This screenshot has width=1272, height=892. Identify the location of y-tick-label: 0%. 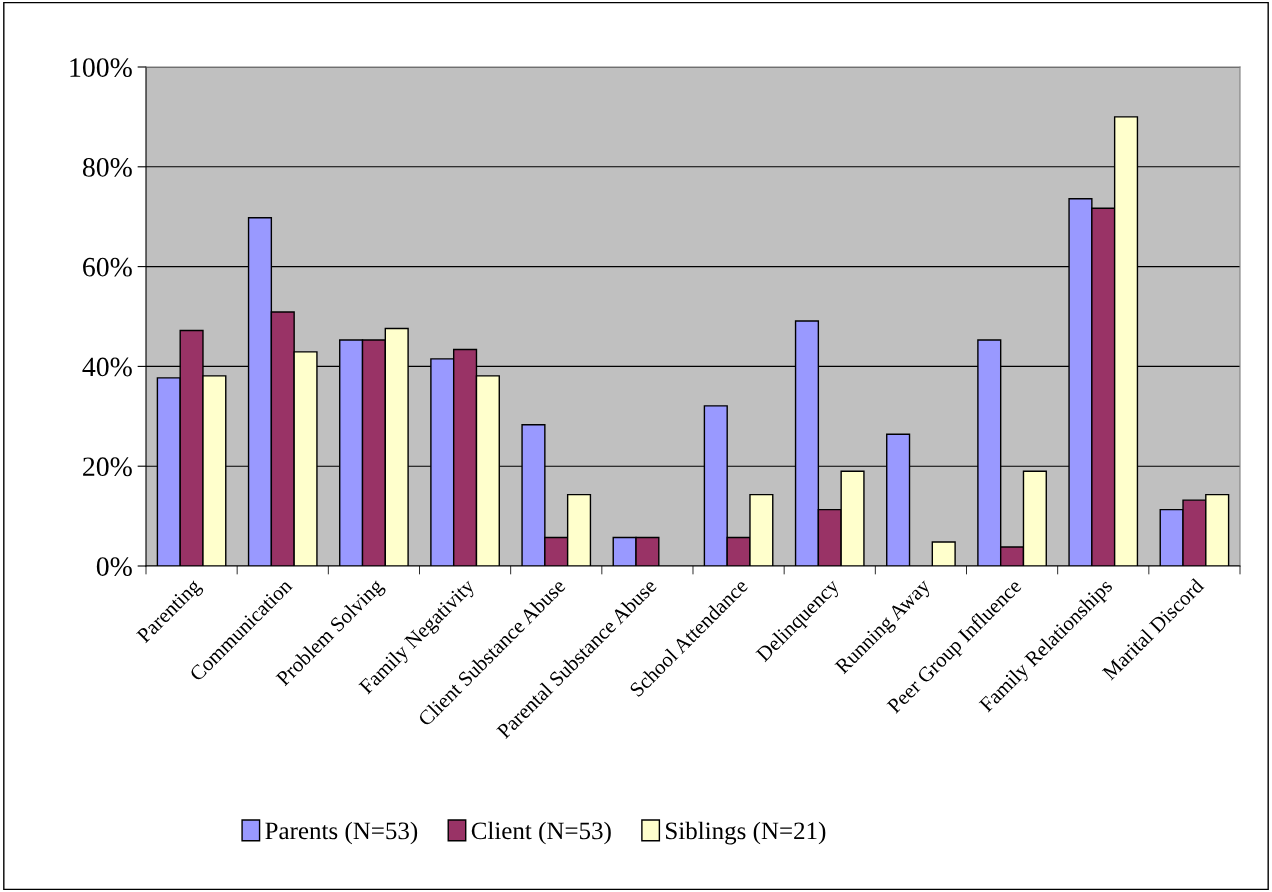
(114, 566).